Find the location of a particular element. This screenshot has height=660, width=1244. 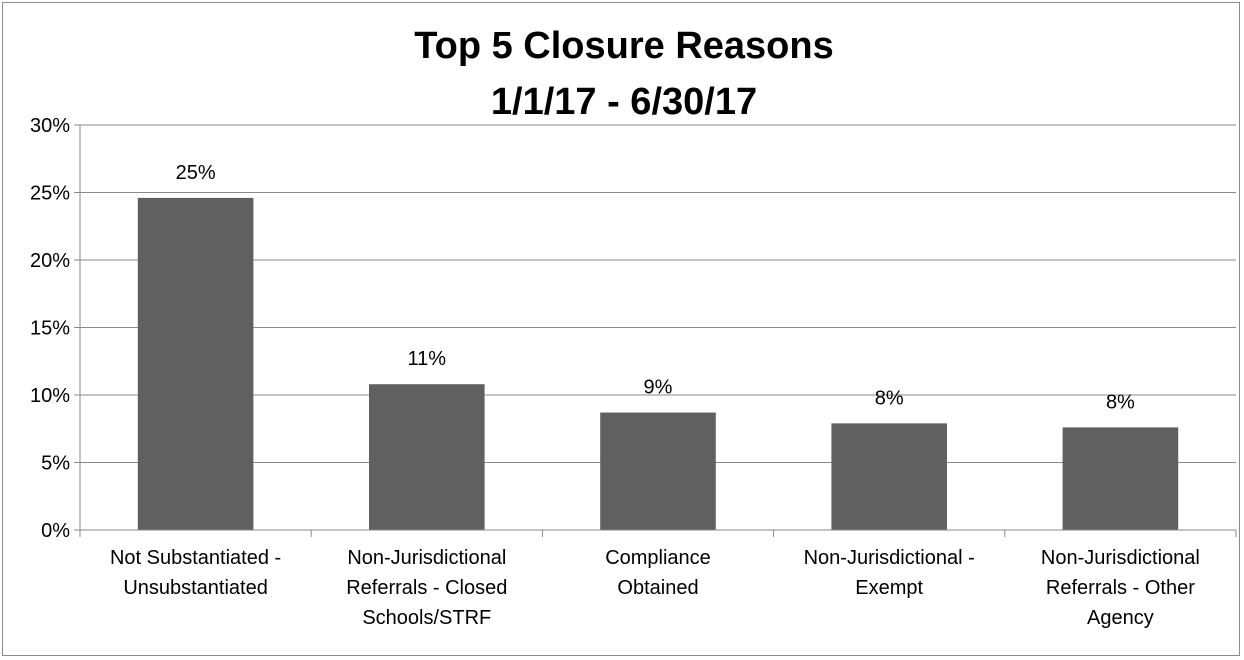

x-category-label: Non-Jurisdictional -Exempt is located at coordinates (889, 573).